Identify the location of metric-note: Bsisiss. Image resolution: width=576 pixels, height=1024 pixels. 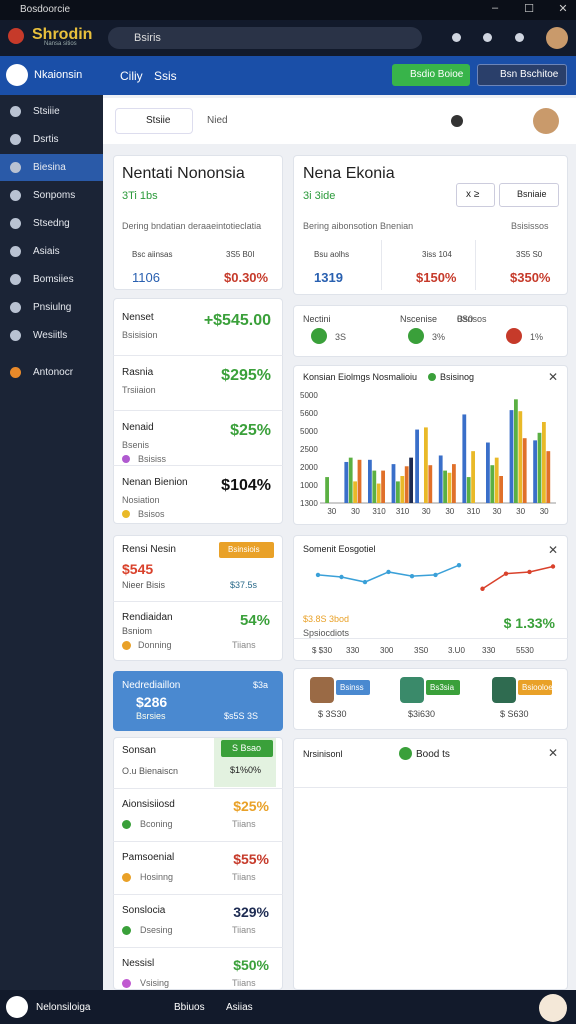
(152, 459).